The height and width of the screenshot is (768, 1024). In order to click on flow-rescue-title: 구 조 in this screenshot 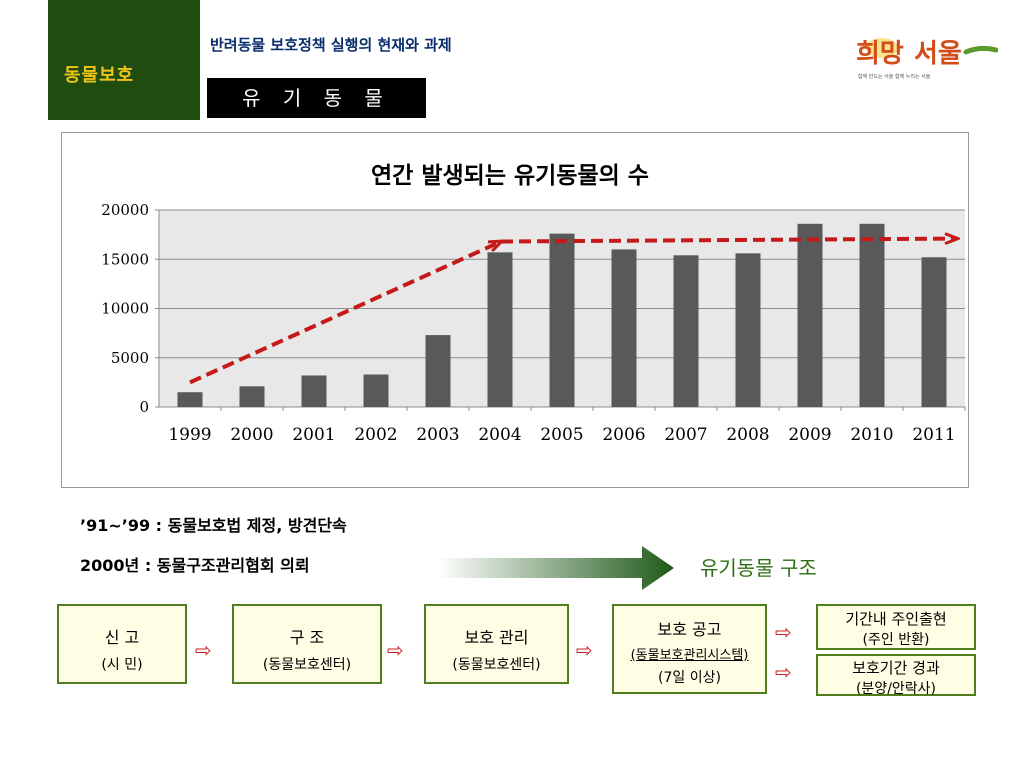, I will do `click(307, 637)`.